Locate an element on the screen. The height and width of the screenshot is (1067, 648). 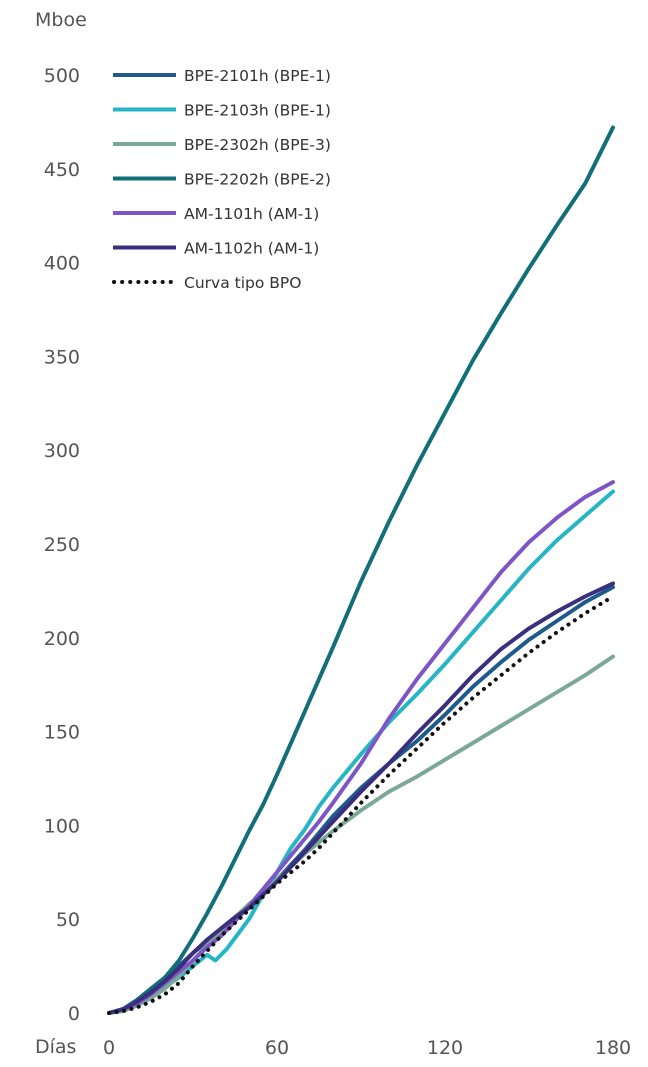
legend-label: AM-1102h (AM-1) is located at coordinates (251, 249).